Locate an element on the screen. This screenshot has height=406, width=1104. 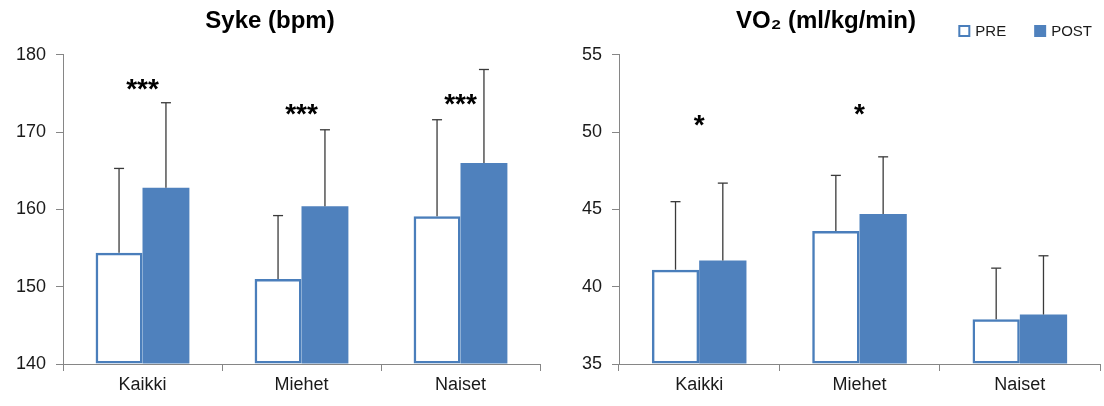
y-tick-label: 170 is located at coordinates (30, 131).